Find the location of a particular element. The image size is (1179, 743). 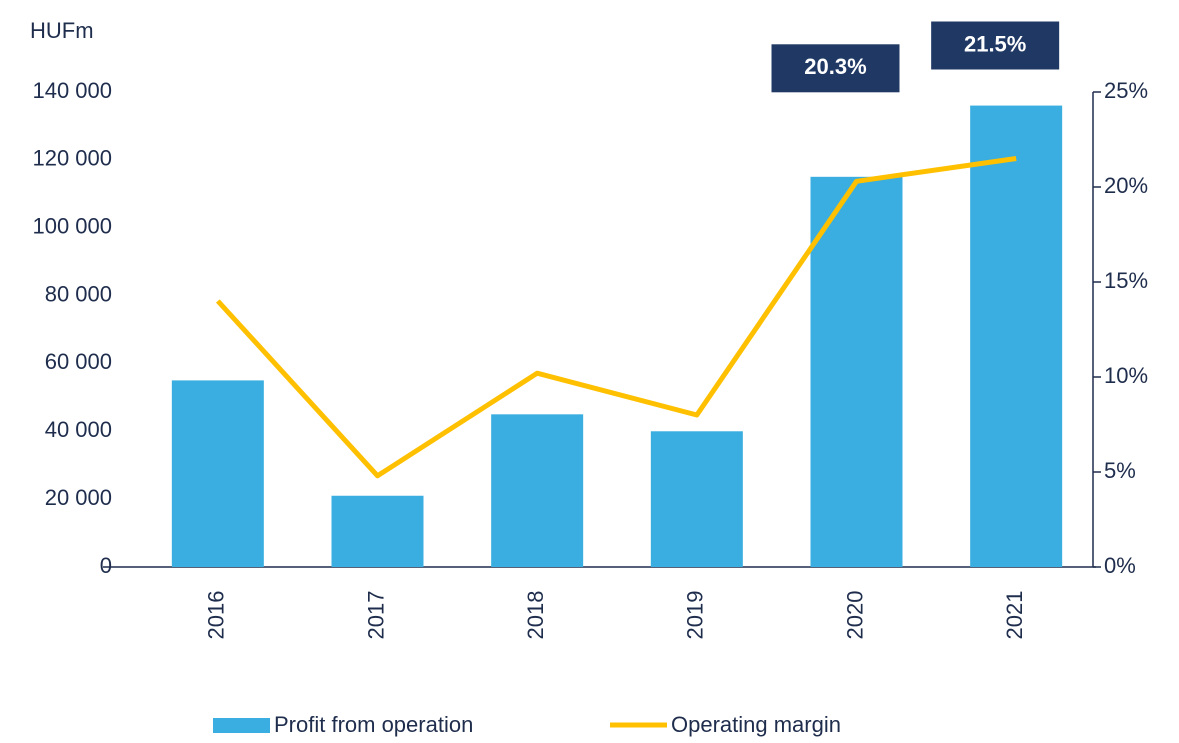

y-tick-label: 20 000 is located at coordinates (78, 497).